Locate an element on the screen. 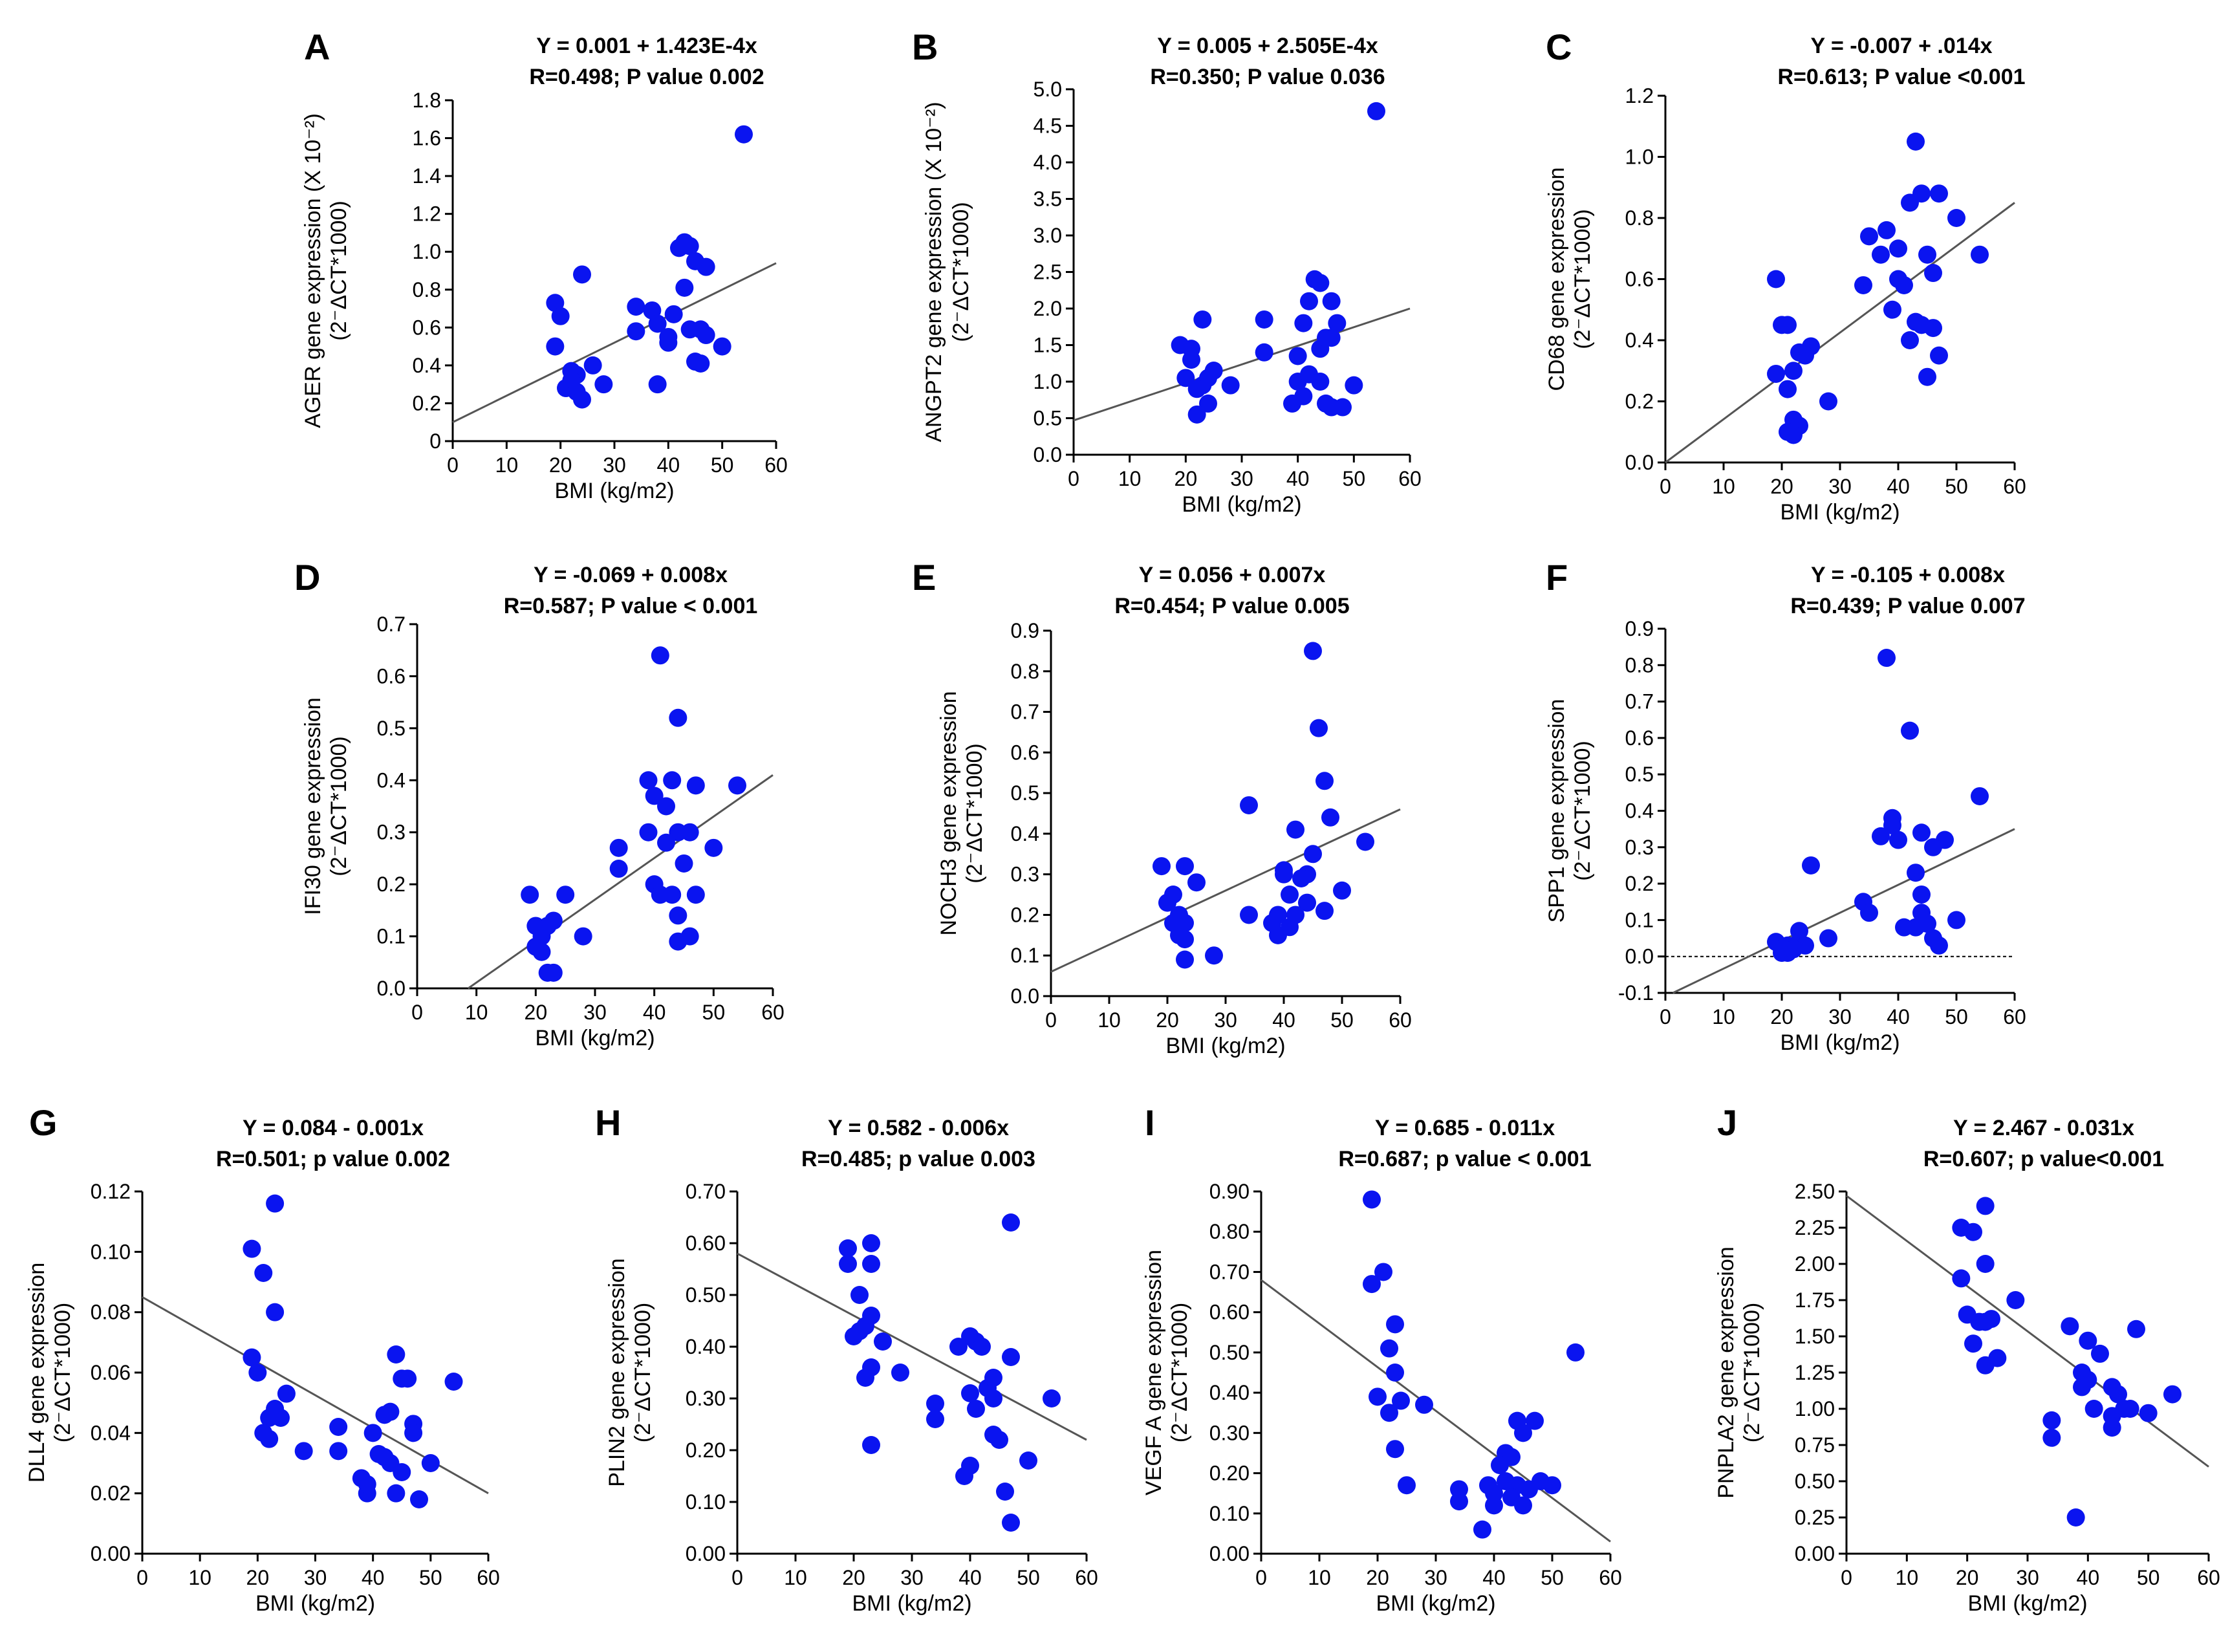  regression-stats: R=0.607; p value<0.001 is located at coordinates (2043, 1159).